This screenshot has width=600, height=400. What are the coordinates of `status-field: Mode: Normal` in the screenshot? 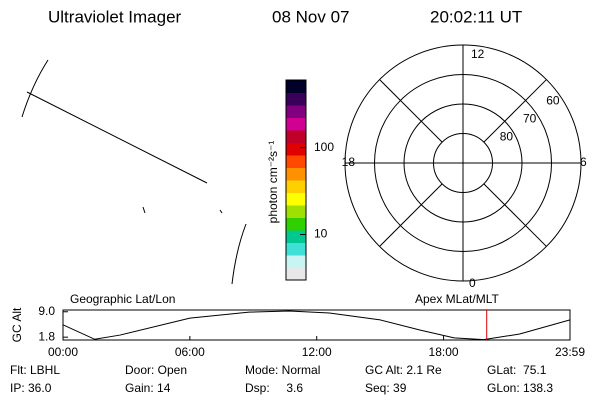 It's located at (282, 370).